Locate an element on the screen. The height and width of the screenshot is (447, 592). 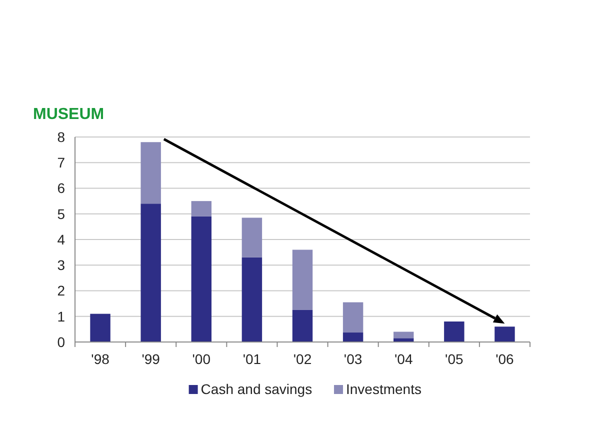
y-tick-label: 8 is located at coordinates (61, 136).